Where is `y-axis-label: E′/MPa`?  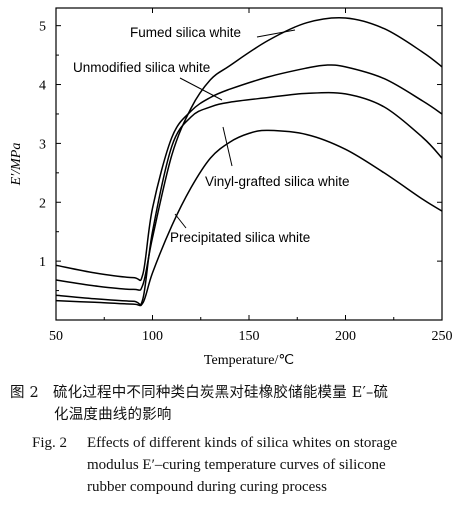
y-axis-label: E′/MPa is located at coordinates (16, 165).